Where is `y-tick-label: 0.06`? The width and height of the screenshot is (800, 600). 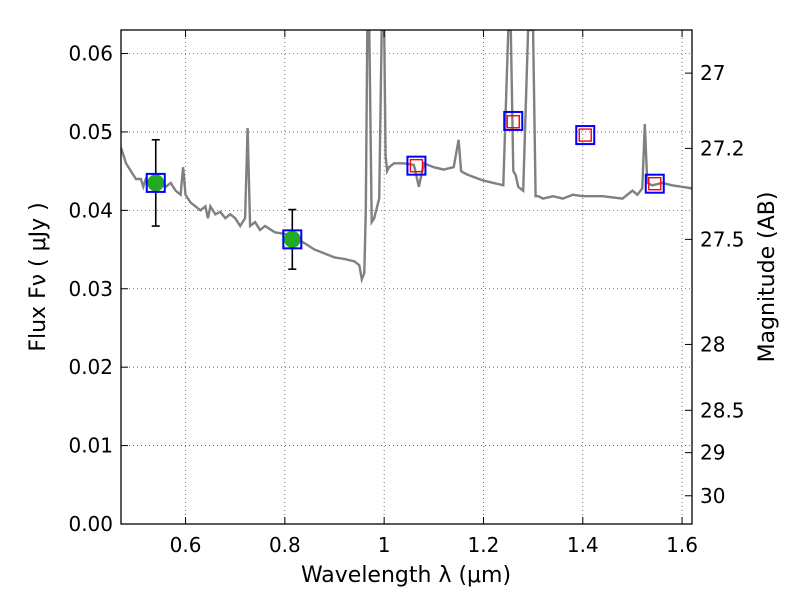 y-tick-label: 0.06 is located at coordinates (90, 54).